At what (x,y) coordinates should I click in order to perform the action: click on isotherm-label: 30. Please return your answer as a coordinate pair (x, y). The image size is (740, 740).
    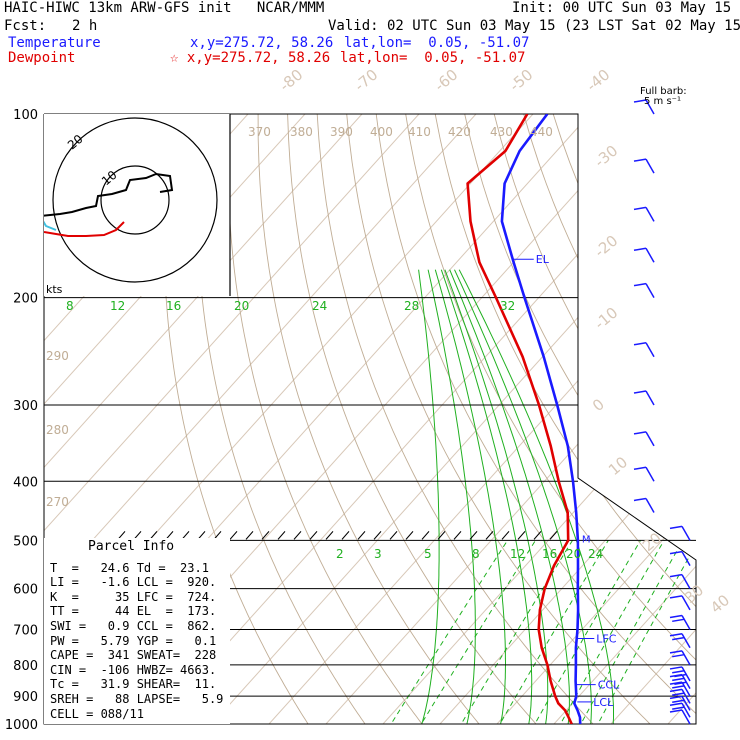
    Looking at the image, I should click on (694, 594).